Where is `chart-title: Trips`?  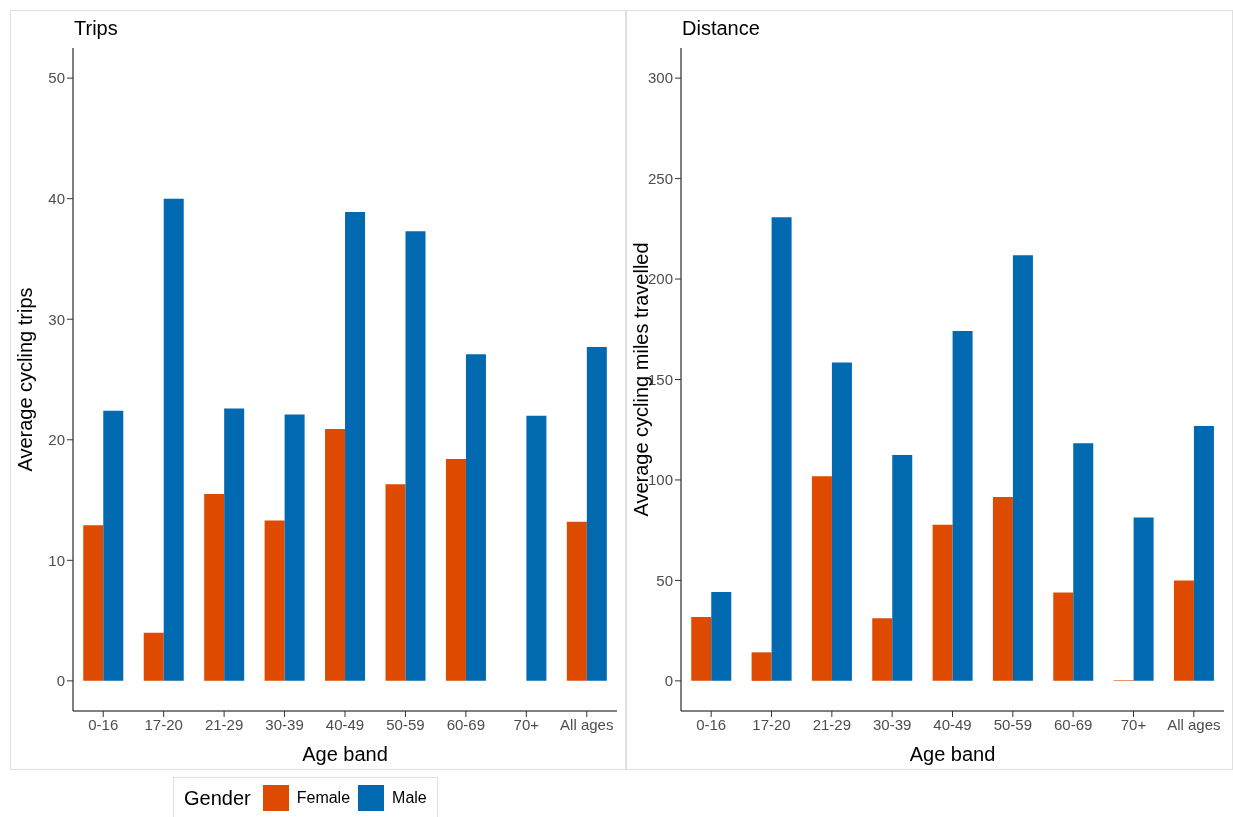 chart-title: Trips is located at coordinates (96, 28).